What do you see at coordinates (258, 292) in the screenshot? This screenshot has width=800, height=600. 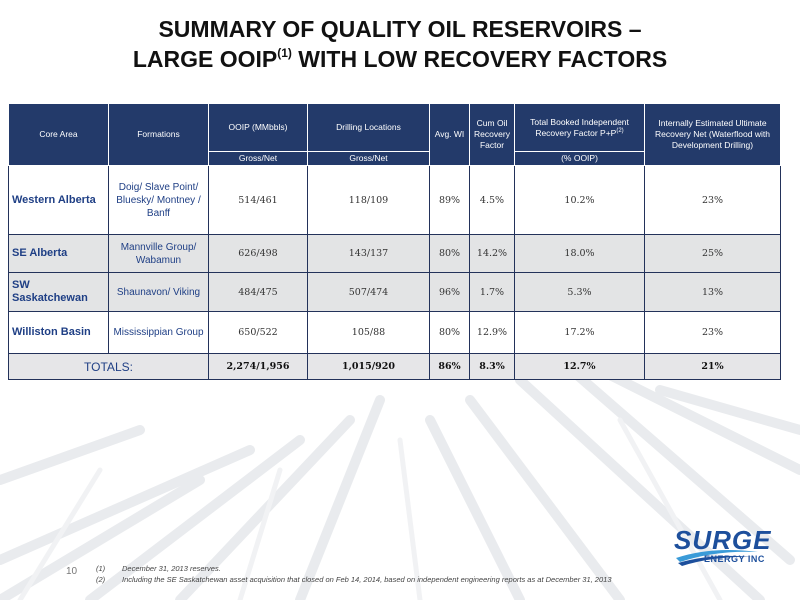 I see `row-ooip: 484/475` at bounding box center [258, 292].